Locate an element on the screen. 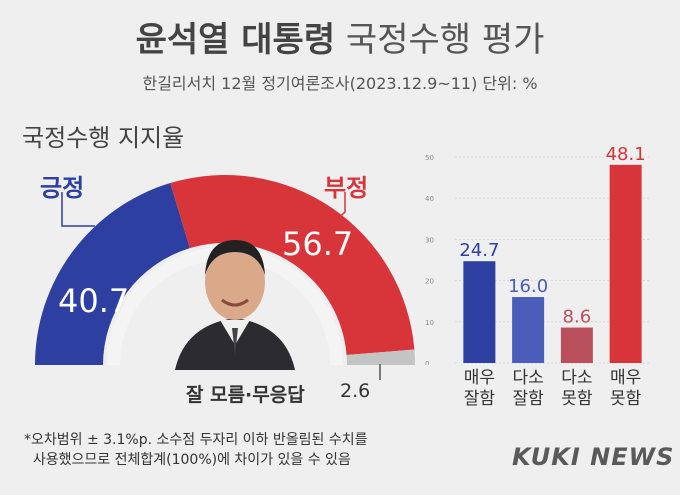  bar-value-label: 16.0 is located at coordinates (528, 286).